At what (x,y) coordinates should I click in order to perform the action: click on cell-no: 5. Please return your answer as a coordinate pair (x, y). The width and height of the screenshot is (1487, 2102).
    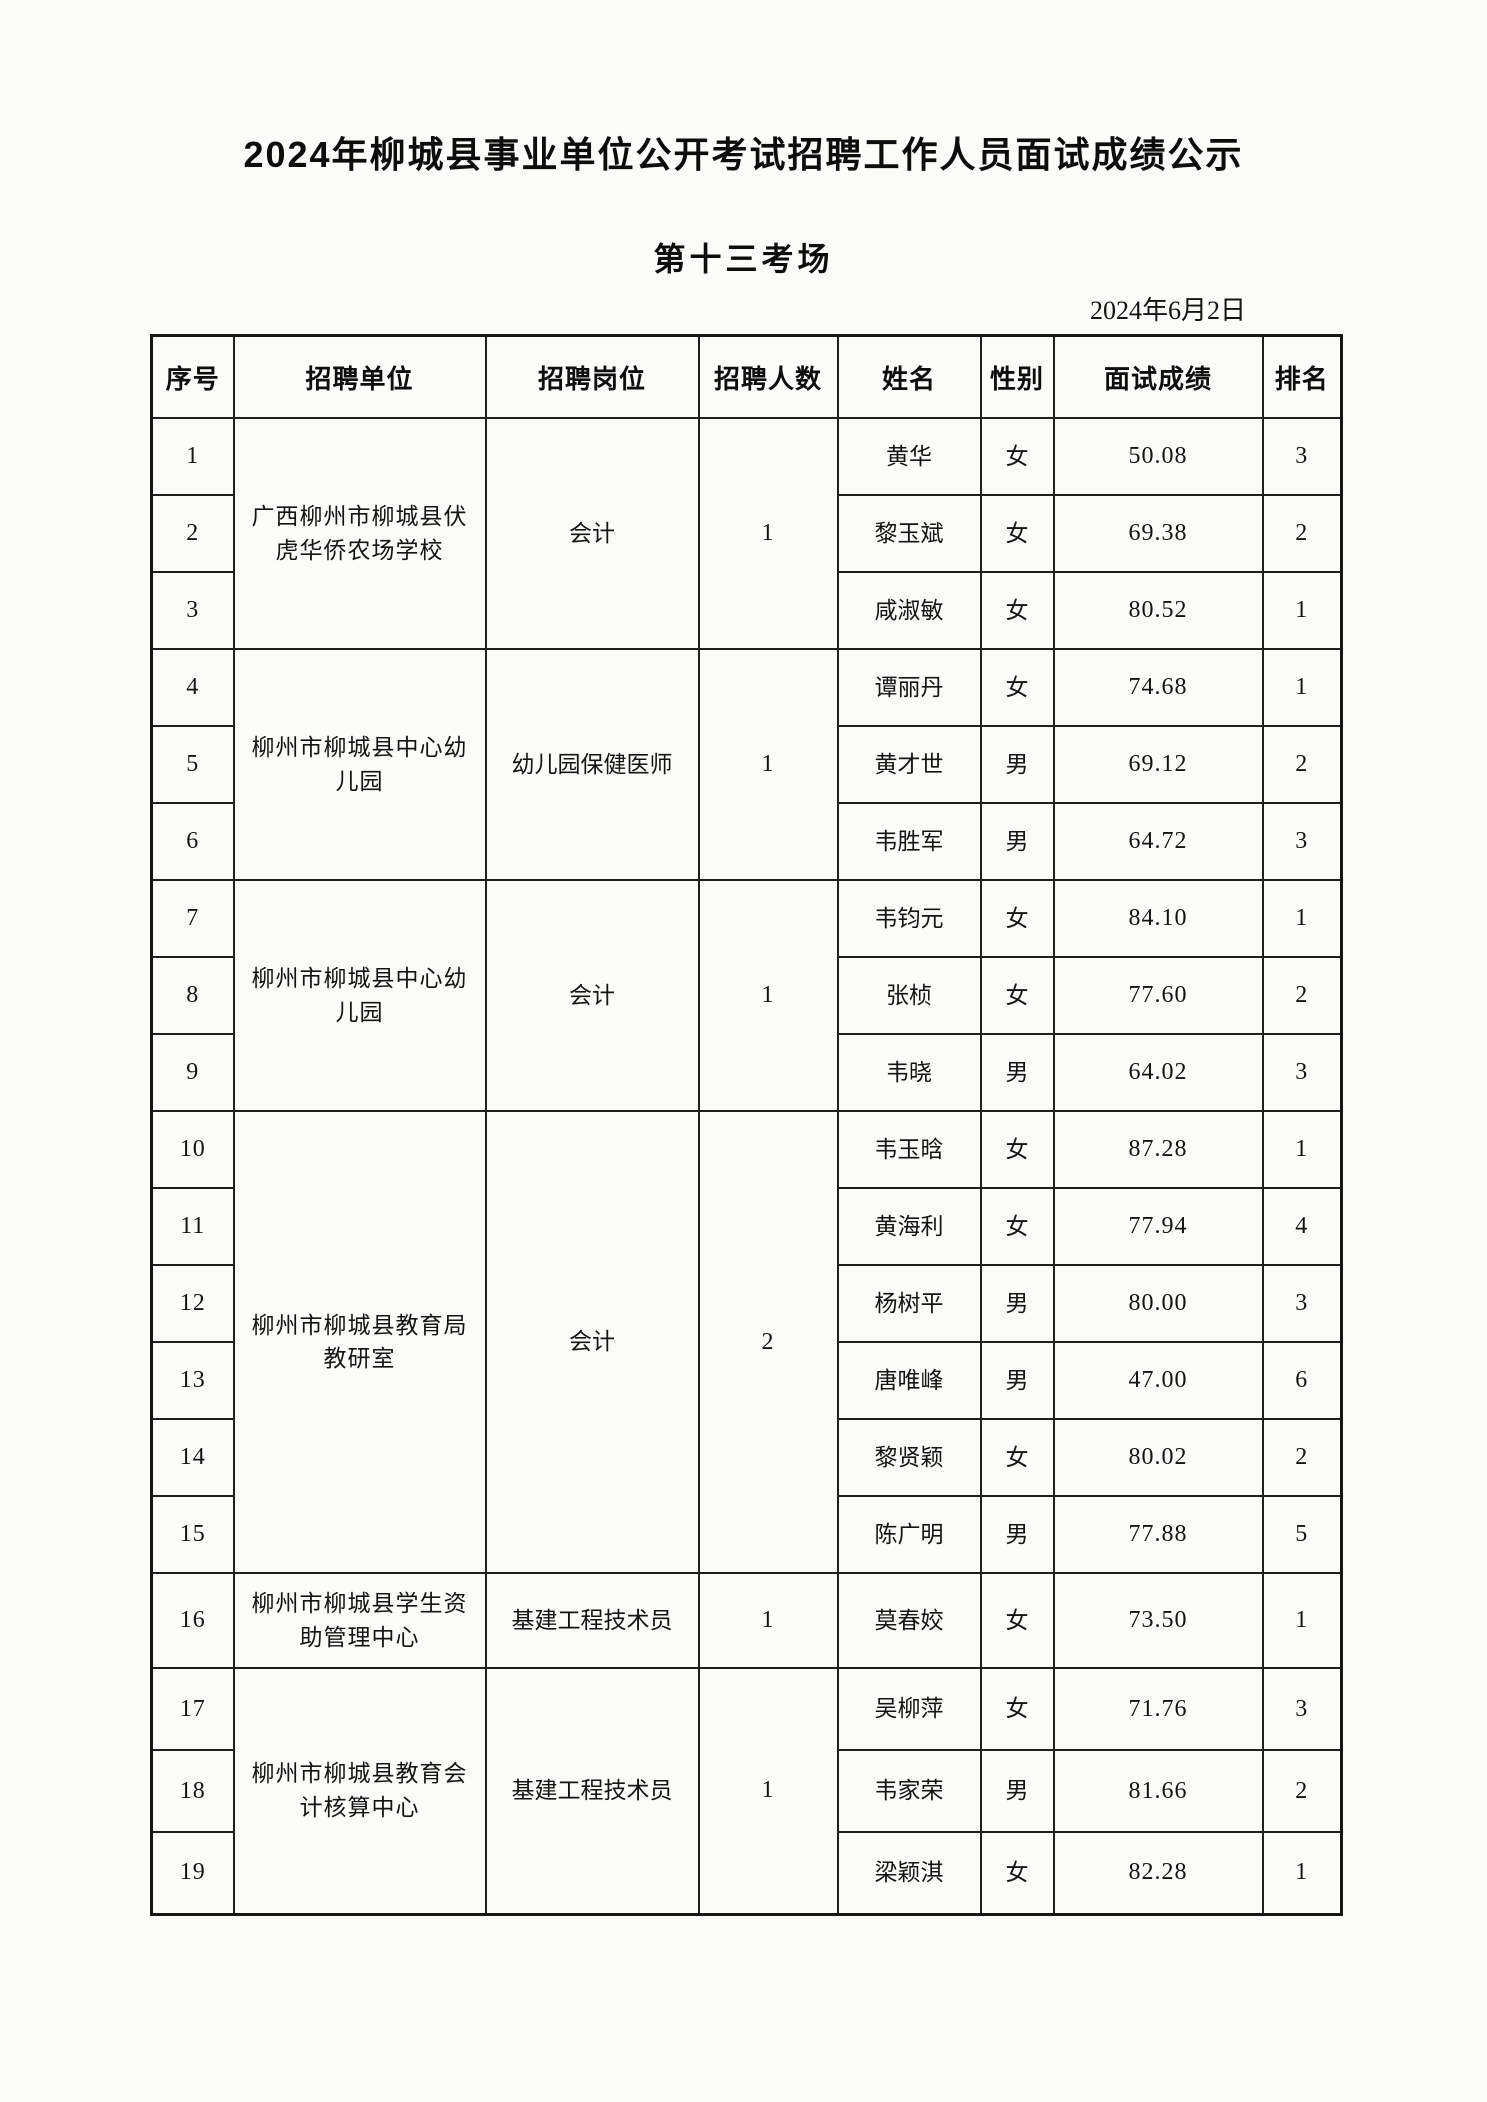
    Looking at the image, I should click on (192, 764).